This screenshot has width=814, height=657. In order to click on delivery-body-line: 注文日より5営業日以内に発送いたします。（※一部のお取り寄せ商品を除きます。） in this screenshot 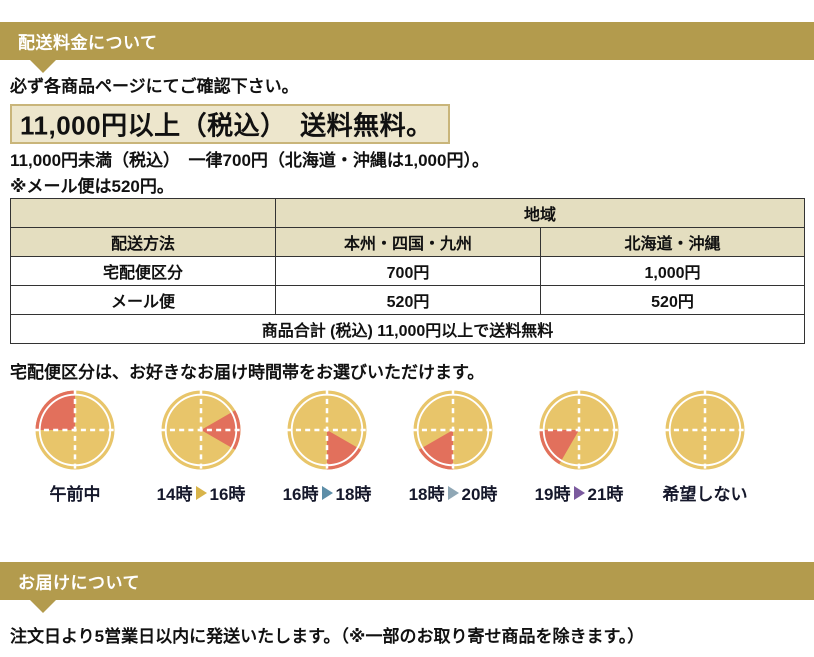, I will do `click(327, 636)`.